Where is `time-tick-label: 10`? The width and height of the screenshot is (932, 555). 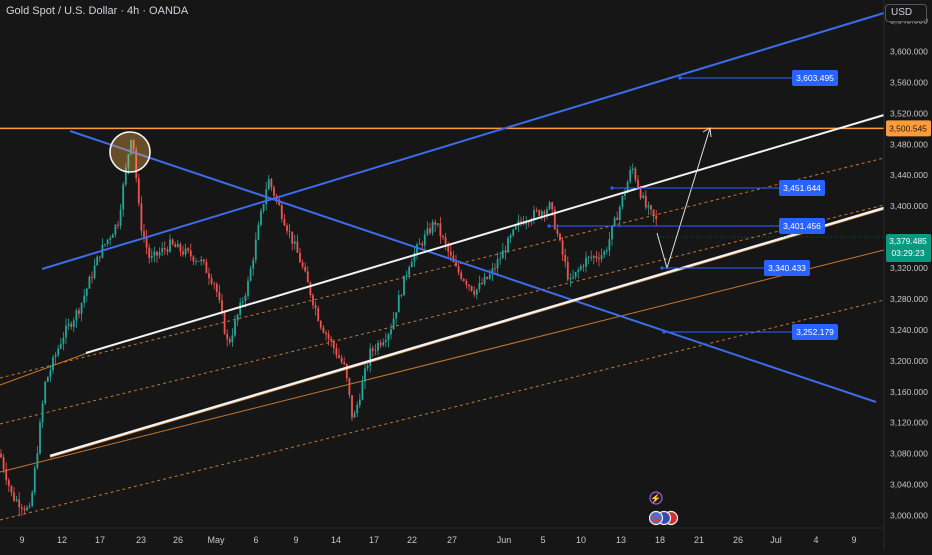
time-tick-label: 10 is located at coordinates (581, 540).